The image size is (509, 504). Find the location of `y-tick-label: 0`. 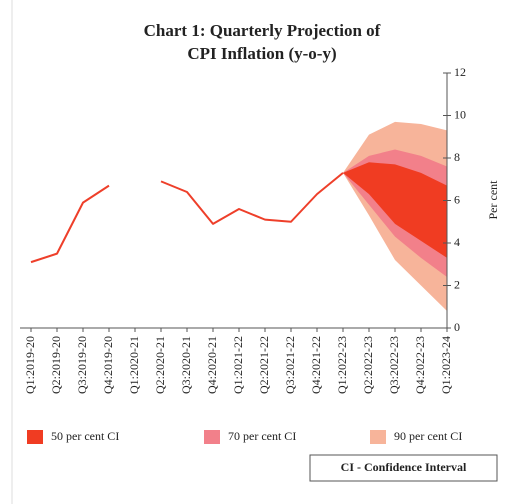

y-tick-label: 0 is located at coordinates (457, 327).